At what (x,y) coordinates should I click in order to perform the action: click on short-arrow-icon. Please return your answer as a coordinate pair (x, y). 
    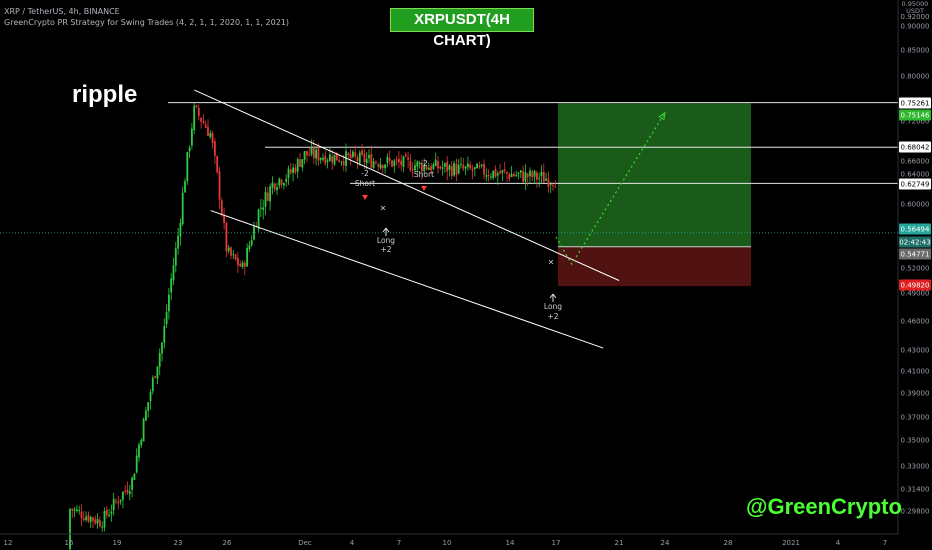
    Looking at the image, I should click on (365, 197).